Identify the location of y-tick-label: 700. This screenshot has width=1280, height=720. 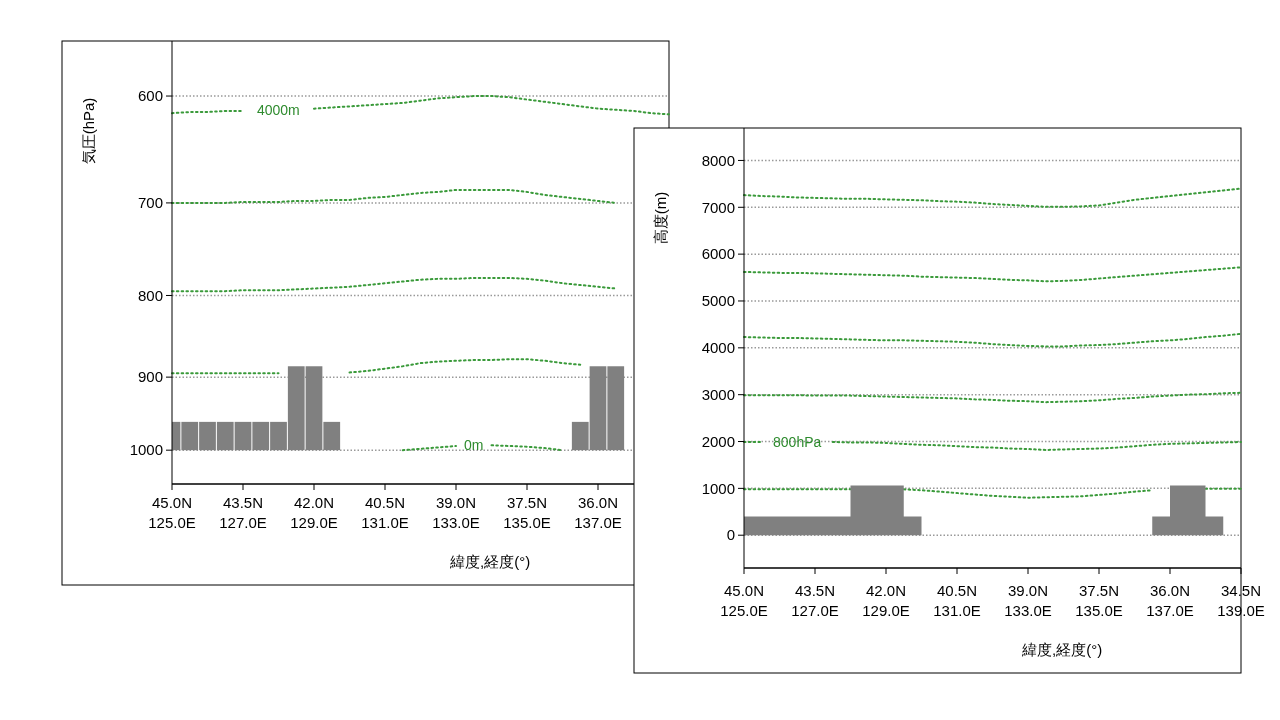
(150, 203).